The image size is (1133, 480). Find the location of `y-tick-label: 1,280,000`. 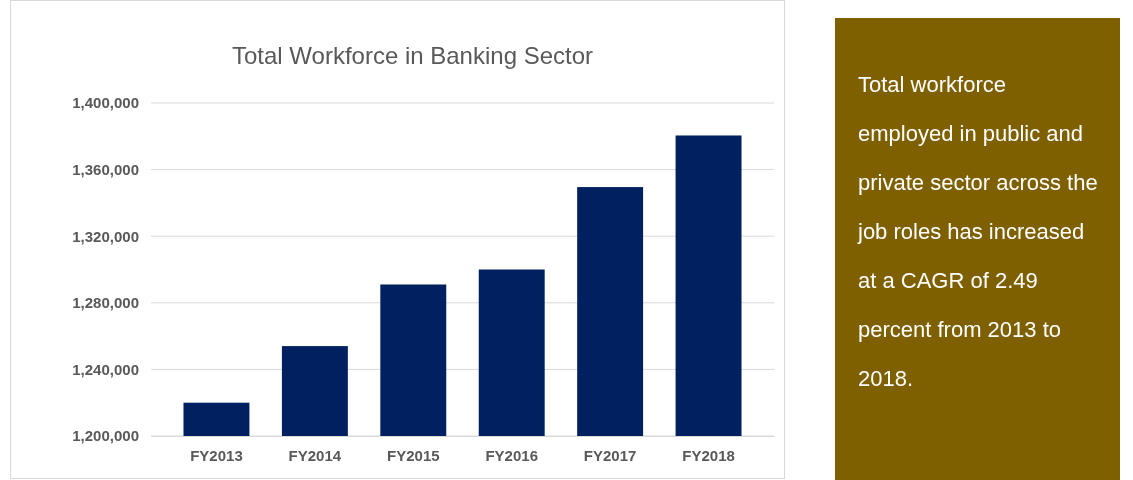

y-tick-label: 1,280,000 is located at coordinates (105, 303).